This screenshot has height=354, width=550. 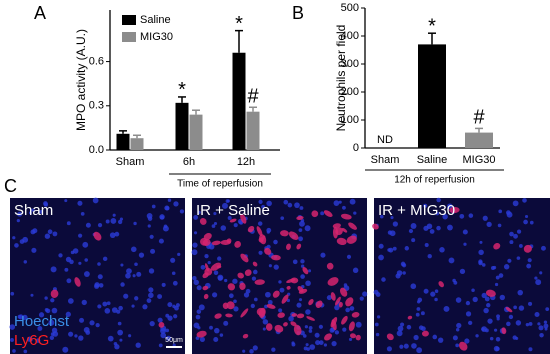 What do you see at coordinates (129, 20) in the screenshot?
I see `legend-swatch` at bounding box center [129, 20].